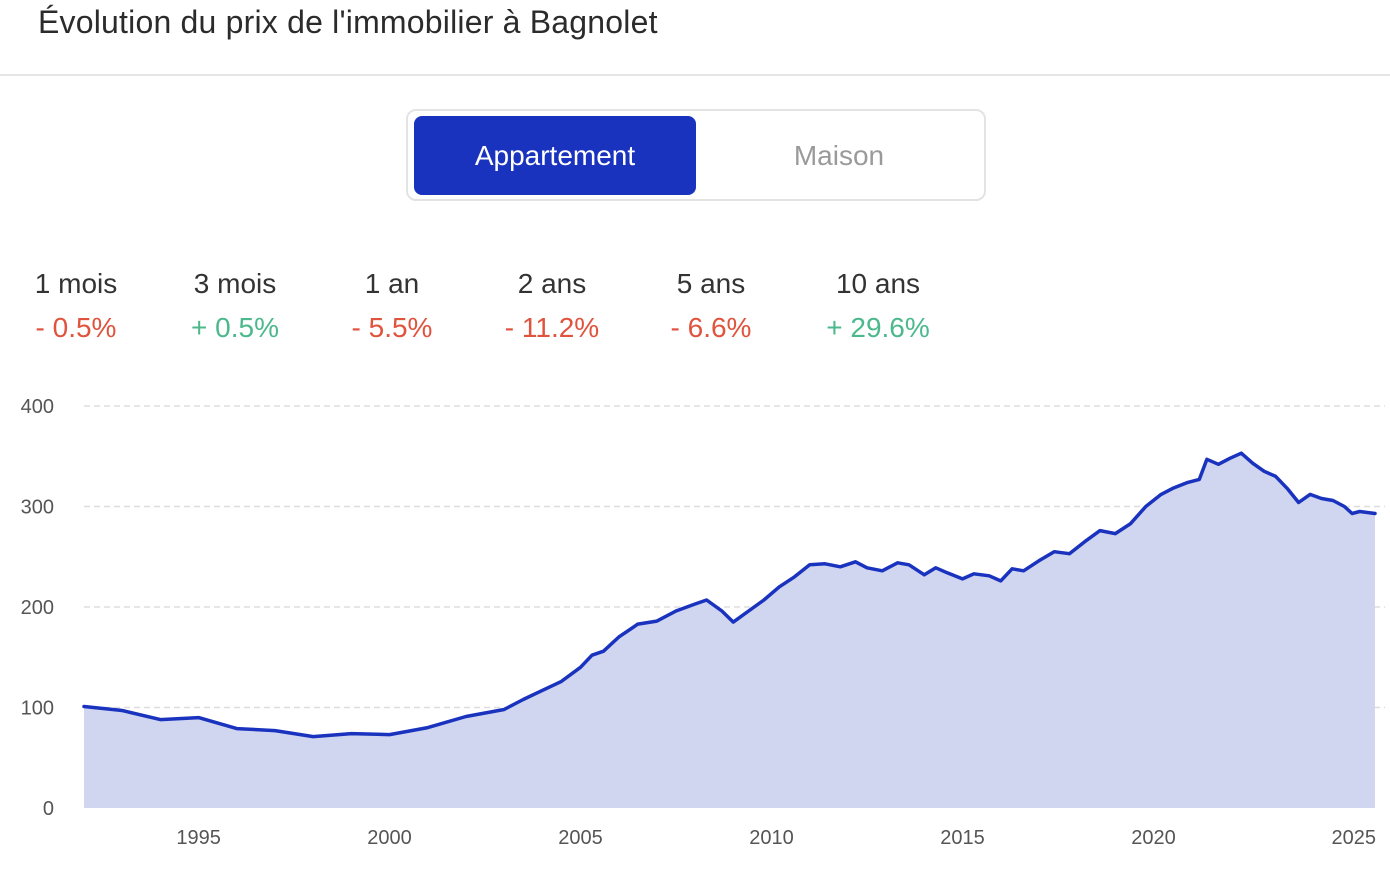 Image resolution: width=1390 pixels, height=873 pixels. Describe the element at coordinates (1354, 838) in the screenshot. I see `x-tick-label: 2025` at that location.